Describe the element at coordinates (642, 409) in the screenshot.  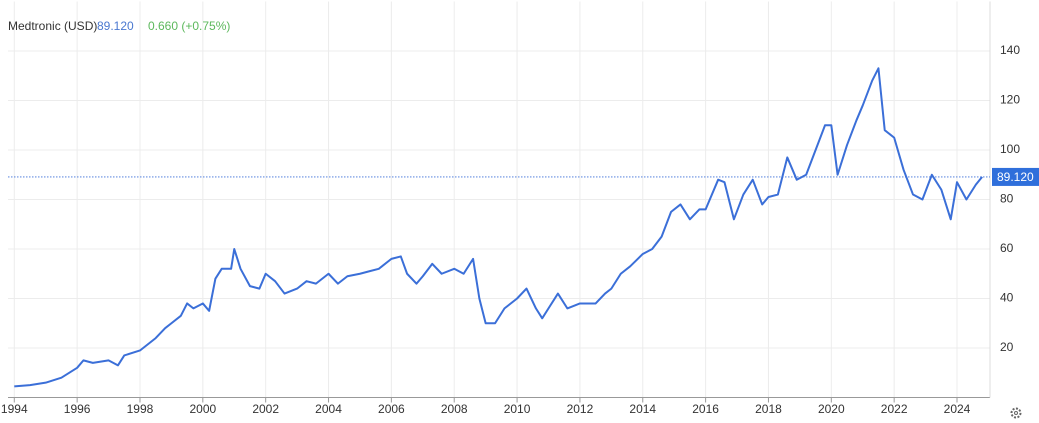
I see `x-tick-label: 2014` at that location.